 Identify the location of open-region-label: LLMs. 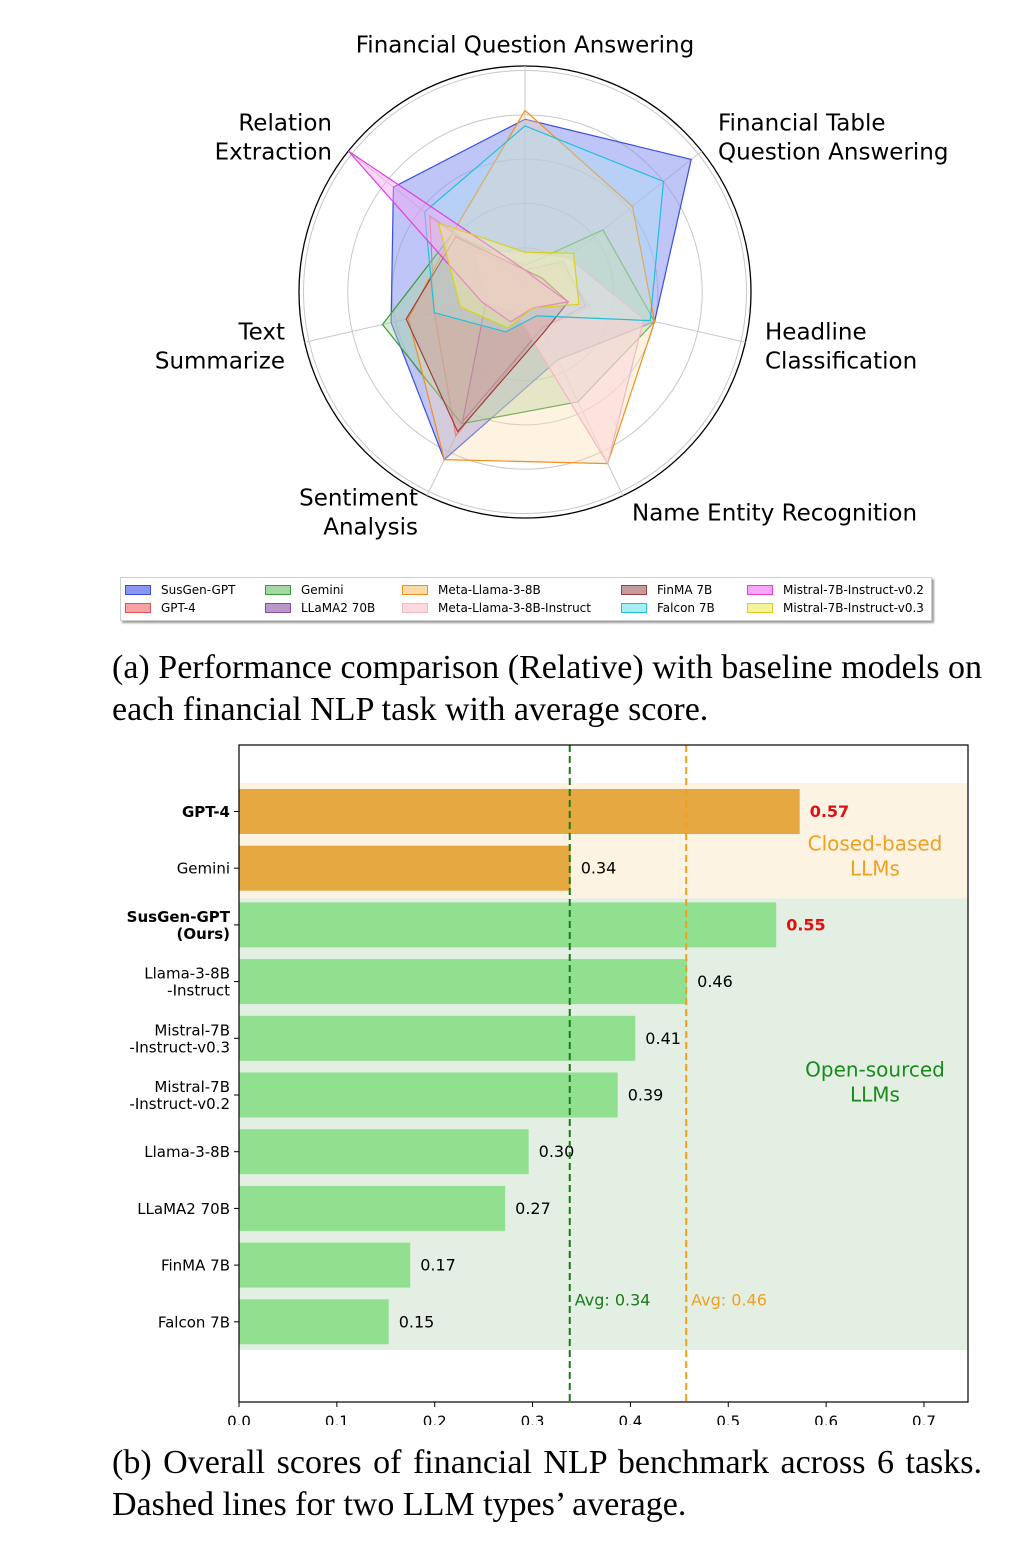
(875, 1095).